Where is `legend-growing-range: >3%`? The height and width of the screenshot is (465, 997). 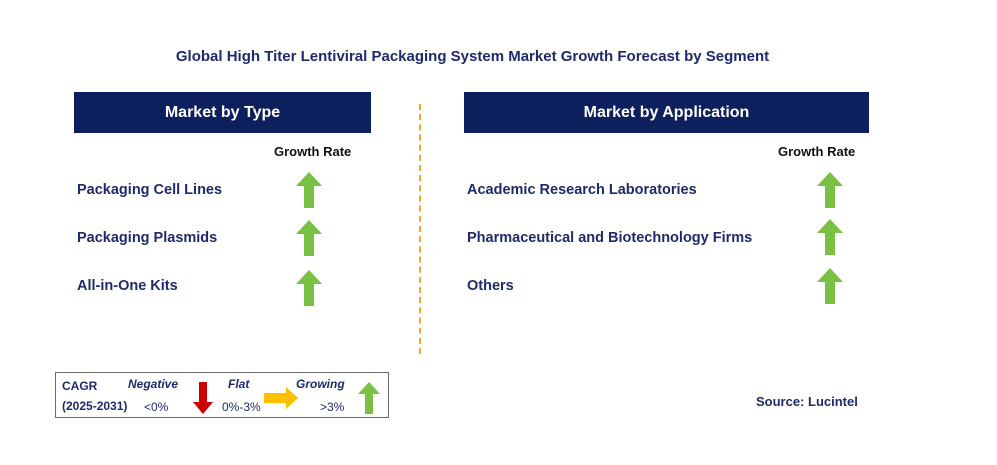
legend-growing-range: >3% is located at coordinates (332, 407).